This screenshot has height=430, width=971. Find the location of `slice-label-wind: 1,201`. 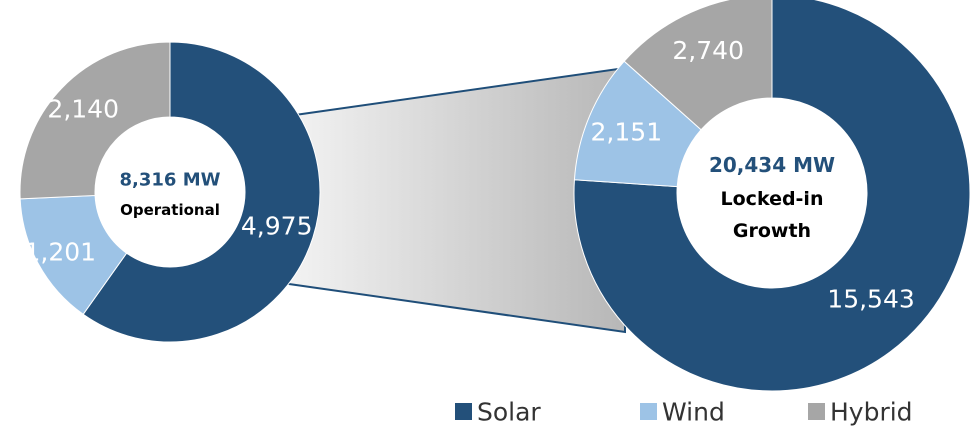

slice-label-wind: 1,201 is located at coordinates (61, 251).